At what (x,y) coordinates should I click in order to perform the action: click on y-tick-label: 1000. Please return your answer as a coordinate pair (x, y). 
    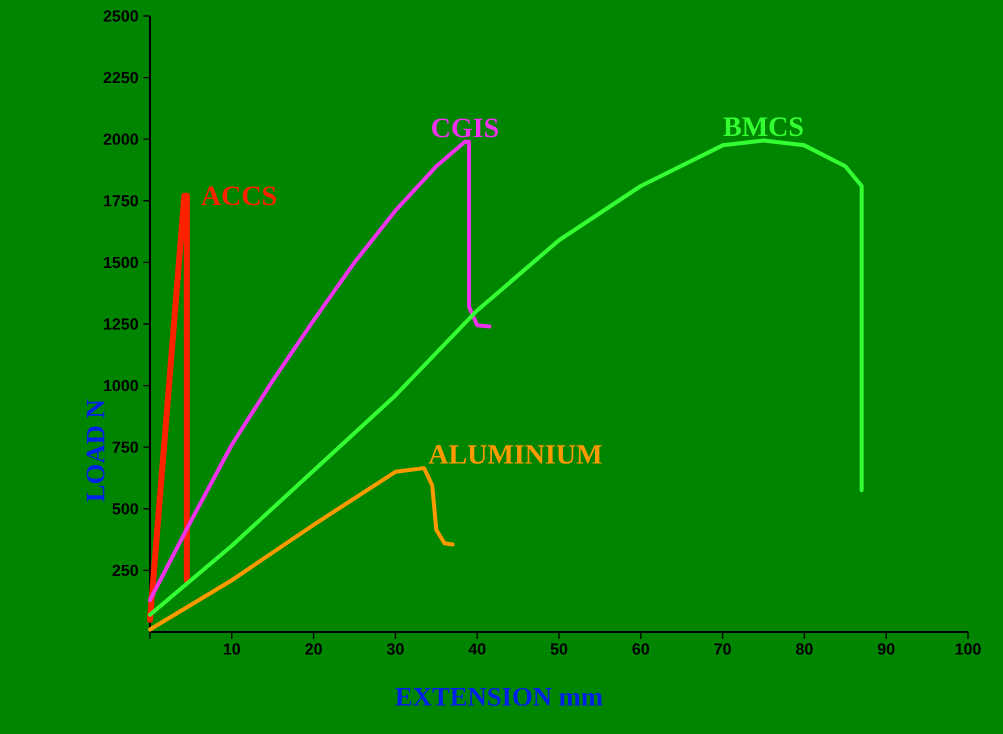
    Looking at the image, I should click on (121, 385).